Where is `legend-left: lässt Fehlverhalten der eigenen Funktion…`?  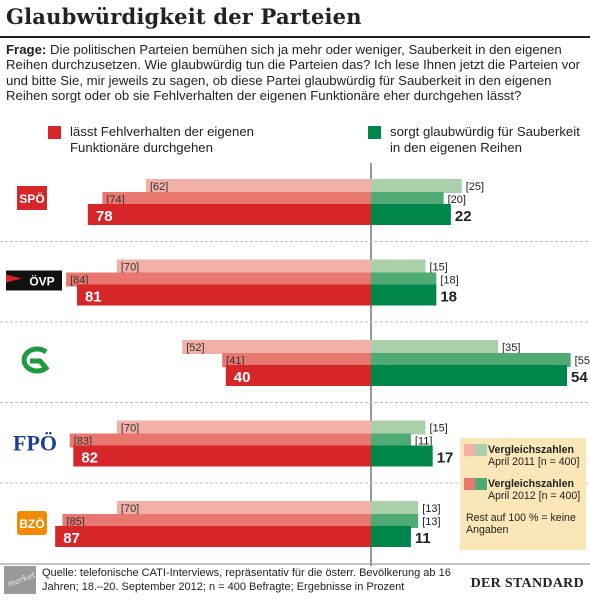
legend-left: lässt Fehlverhalten der eigenen Funktion… is located at coordinates (193, 141).